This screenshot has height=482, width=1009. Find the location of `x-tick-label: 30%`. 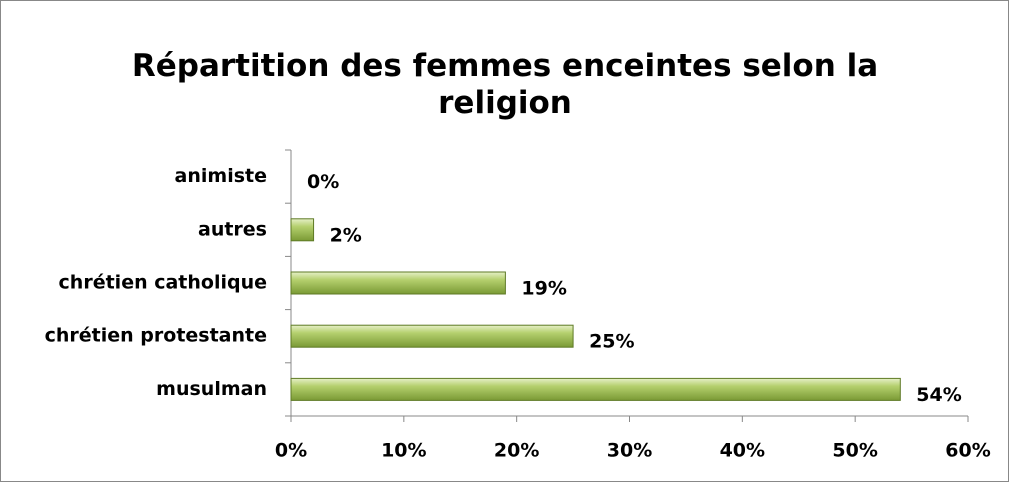

x-tick-label: 30% is located at coordinates (629, 451).